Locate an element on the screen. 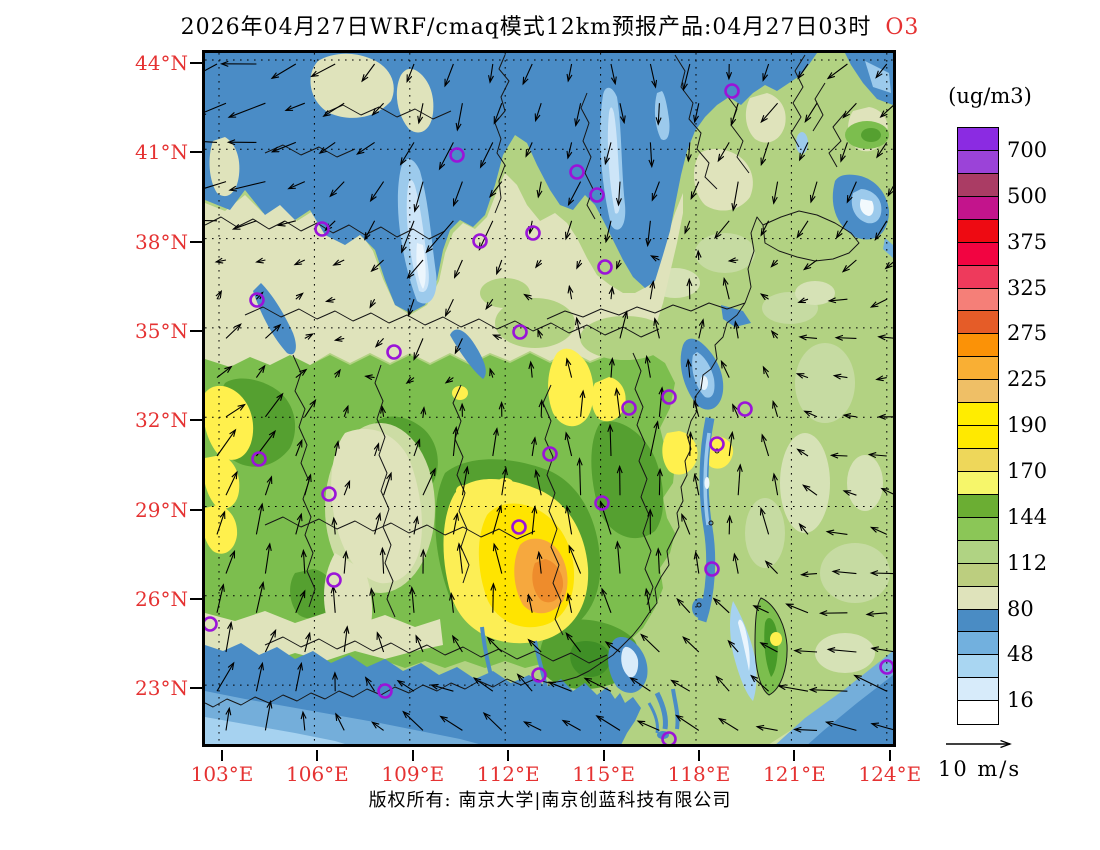 This screenshot has width=1100, height=850. lat-tick-label: 44°N is located at coordinates (161, 63).